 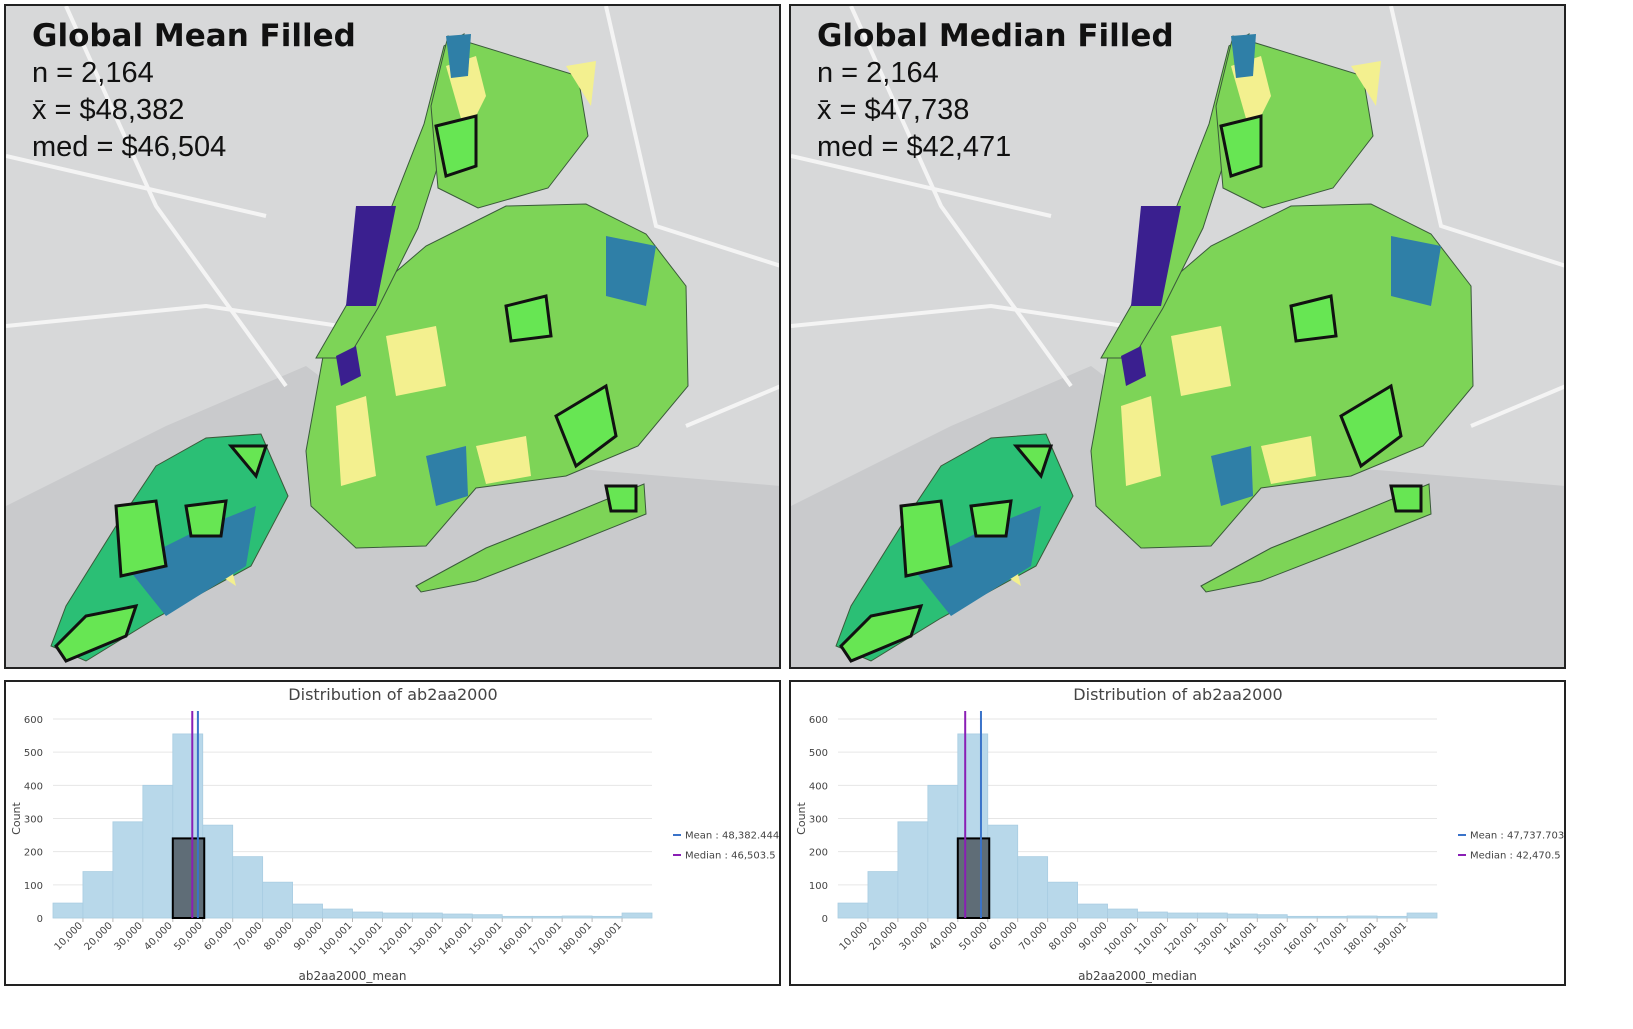 I want to click on y-tick-label: 200, so click(x=33, y=853).